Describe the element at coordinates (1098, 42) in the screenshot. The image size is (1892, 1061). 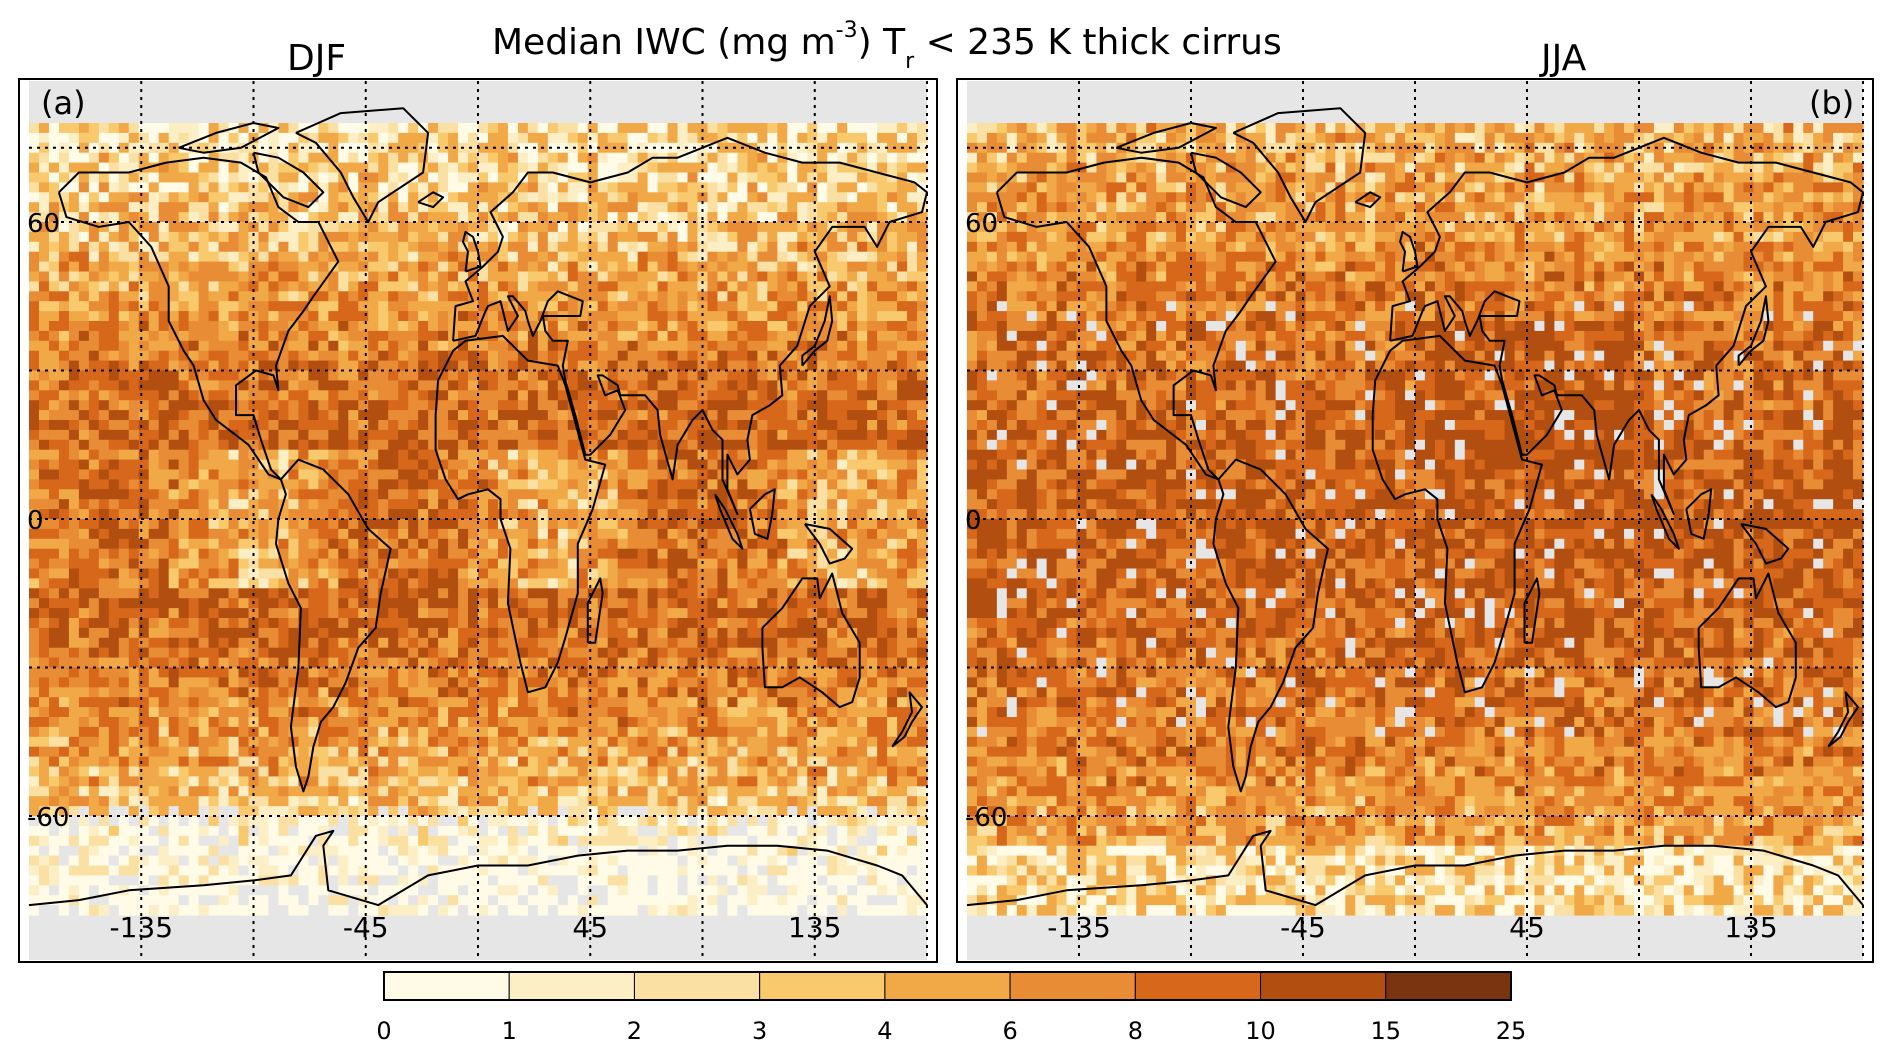
I see `title-suffix: < 235 K thick cirrus` at that location.